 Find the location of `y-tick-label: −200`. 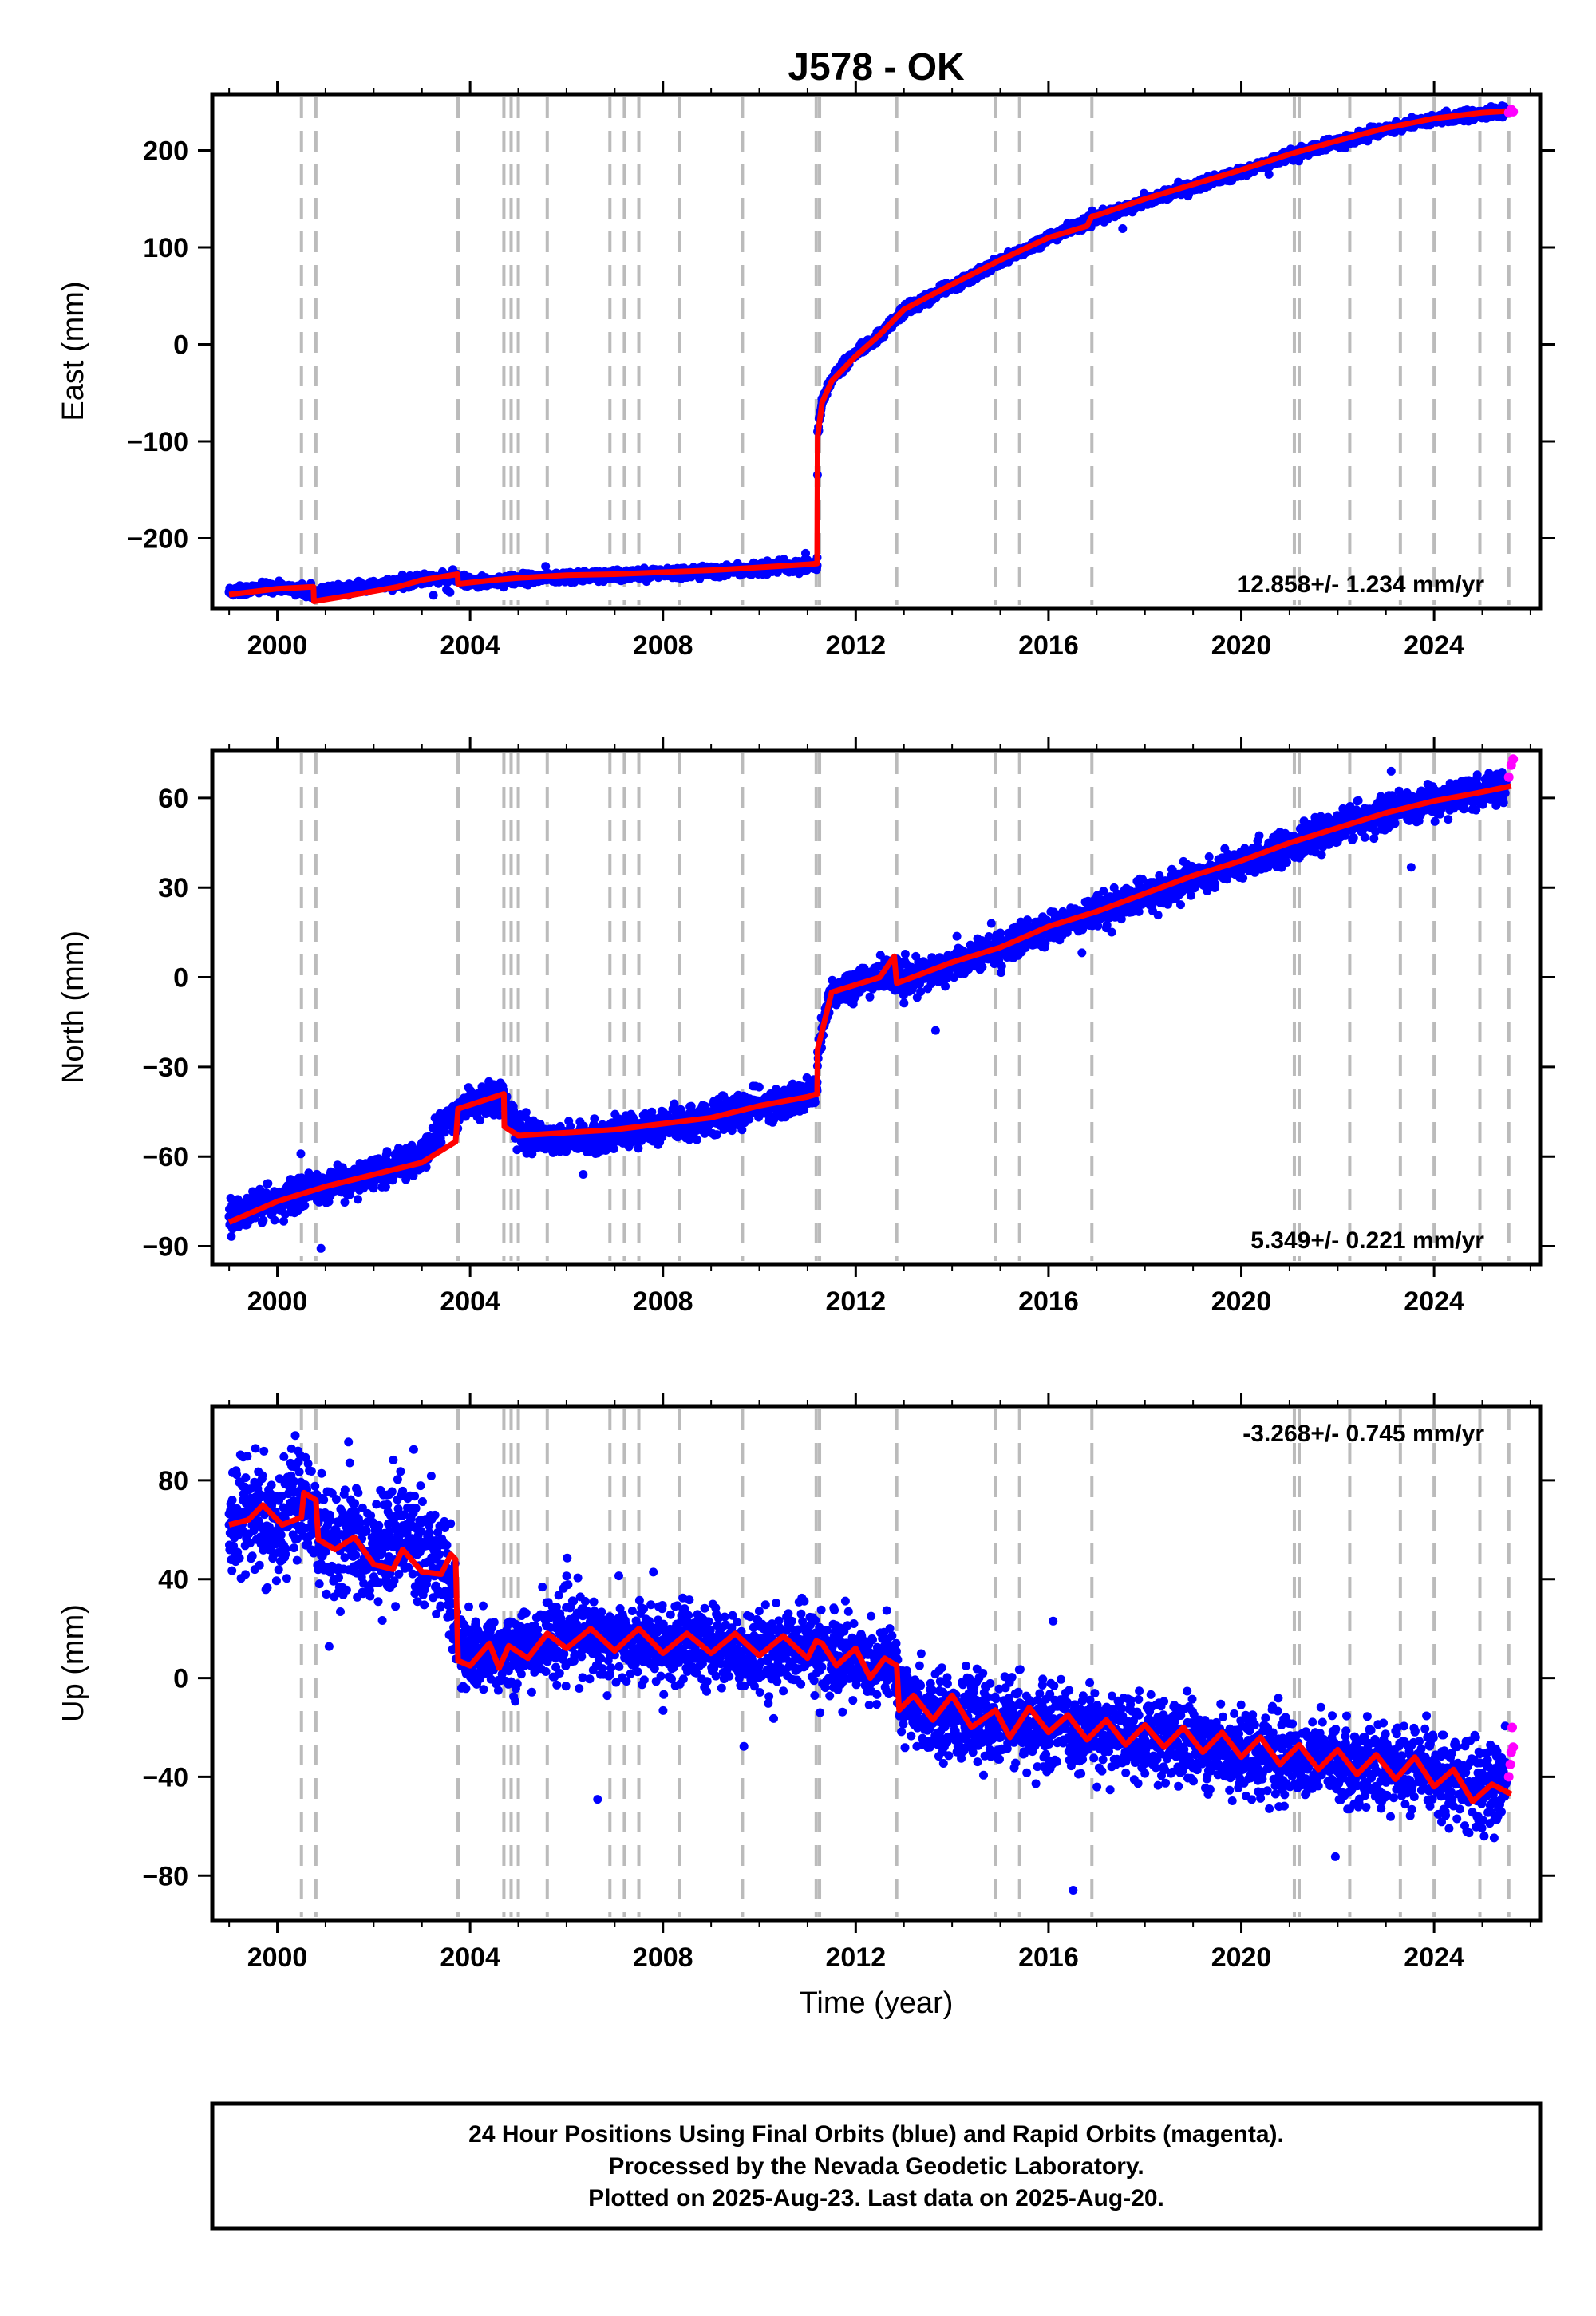

y-tick-label: −200 is located at coordinates (157, 539).